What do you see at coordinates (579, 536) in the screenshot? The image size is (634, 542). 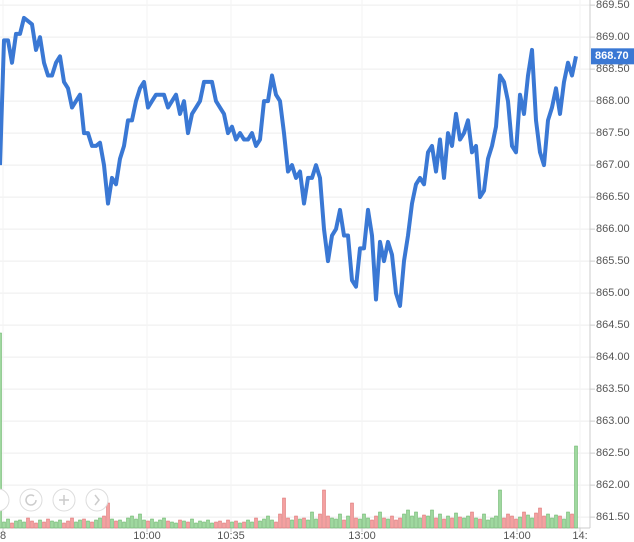 I see `x-tick-label: 14:` at bounding box center [579, 536].